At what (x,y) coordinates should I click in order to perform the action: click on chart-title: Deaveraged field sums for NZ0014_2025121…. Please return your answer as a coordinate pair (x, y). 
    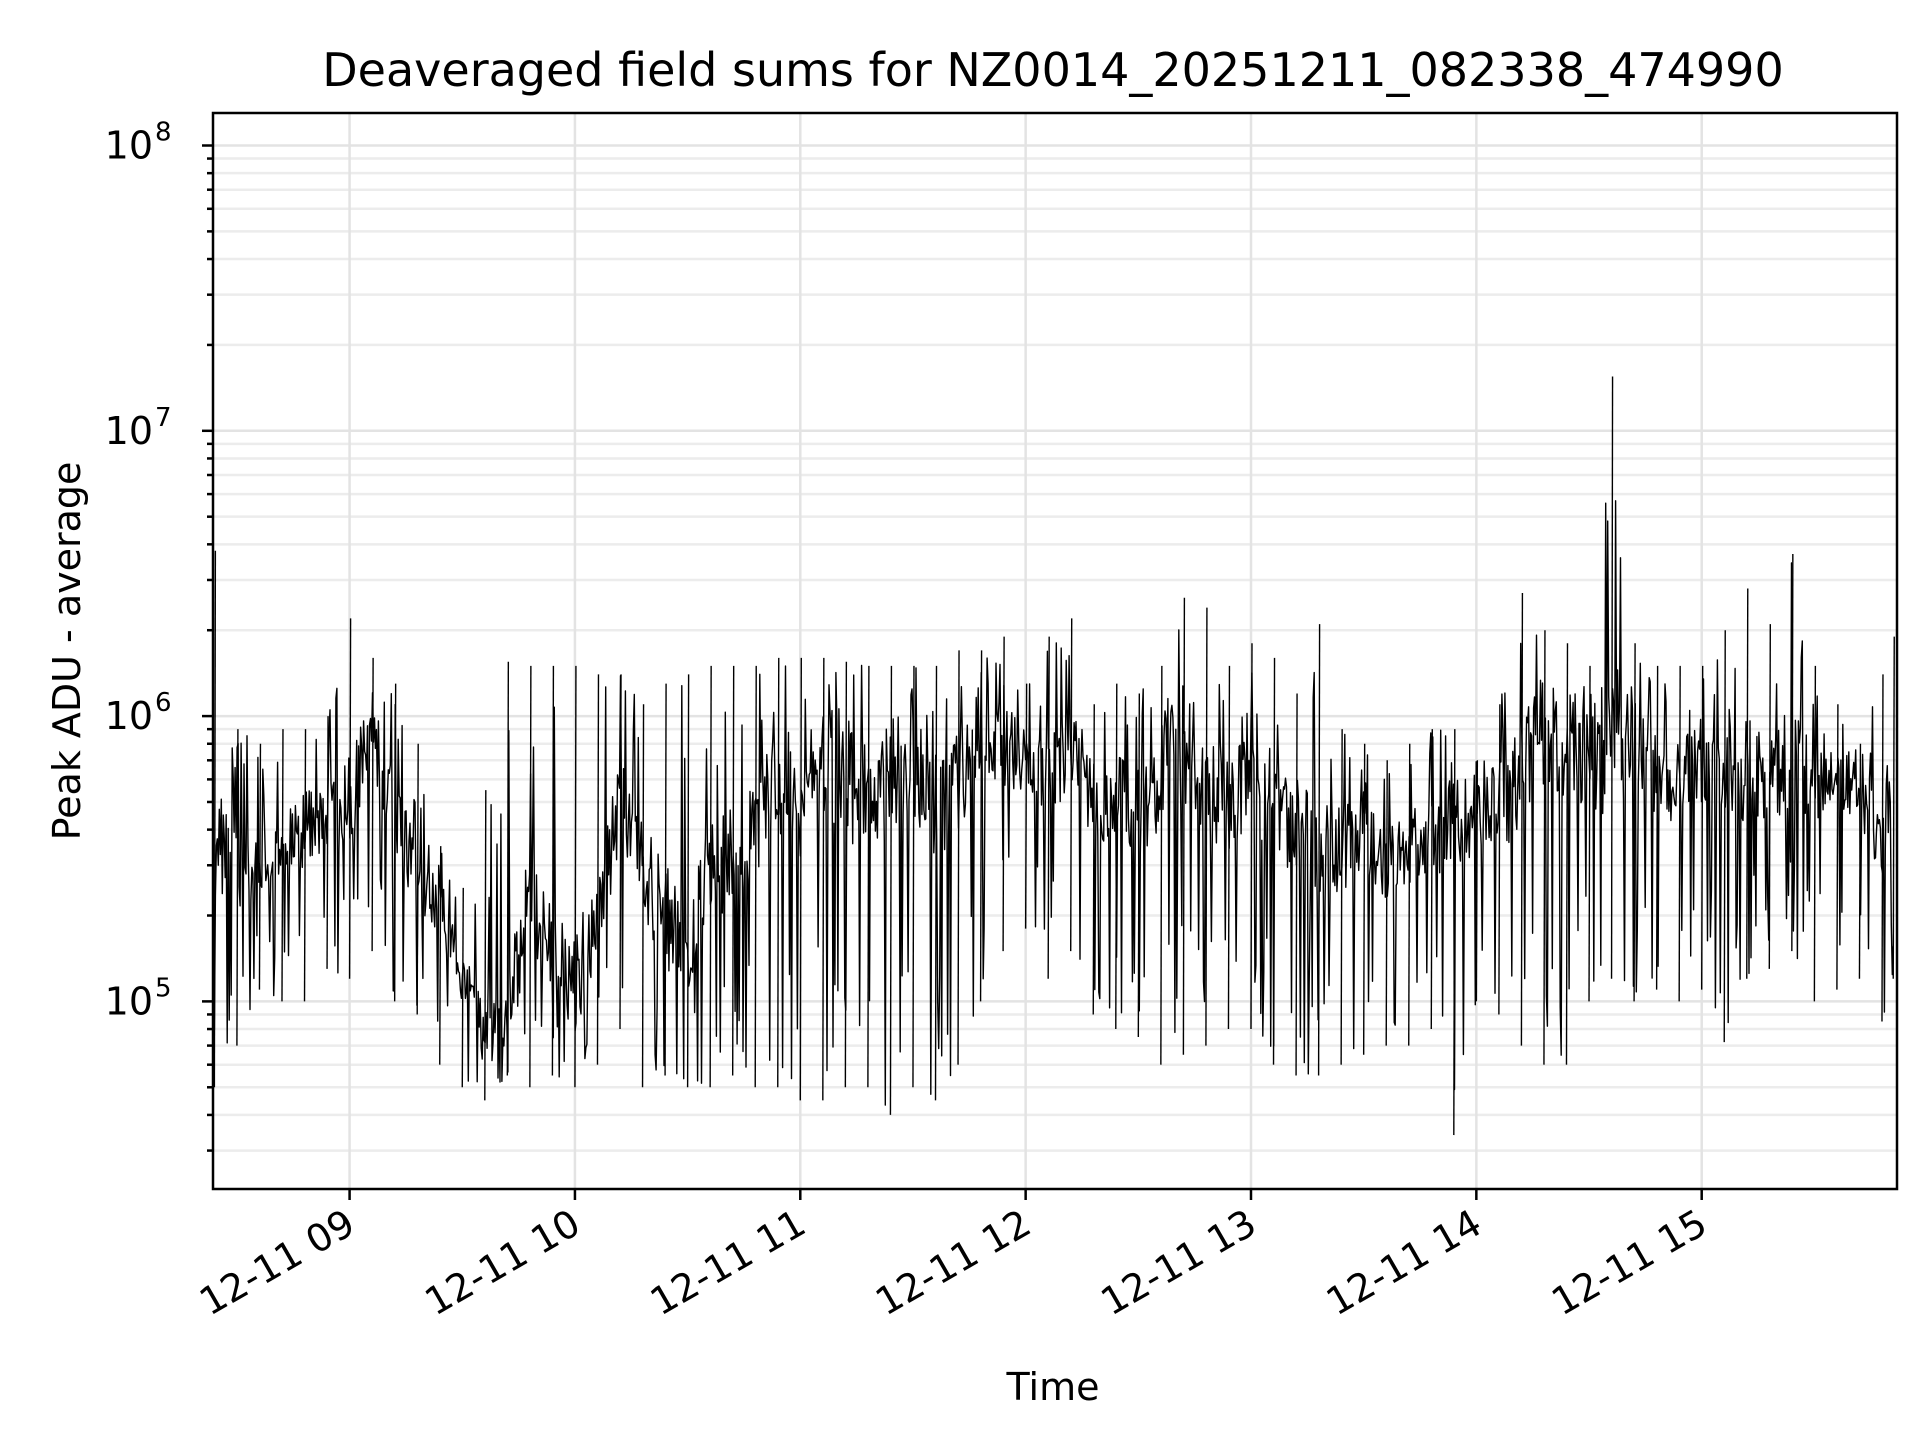
    Looking at the image, I should click on (1052, 70).